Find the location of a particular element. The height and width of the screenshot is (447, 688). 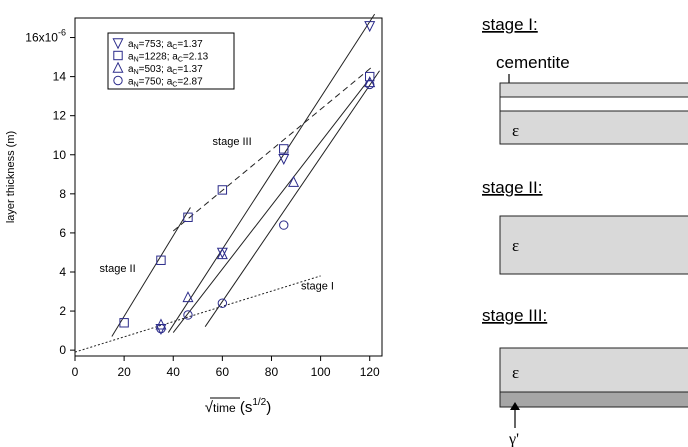

annotation-label: stage I is located at coordinates (317, 287).